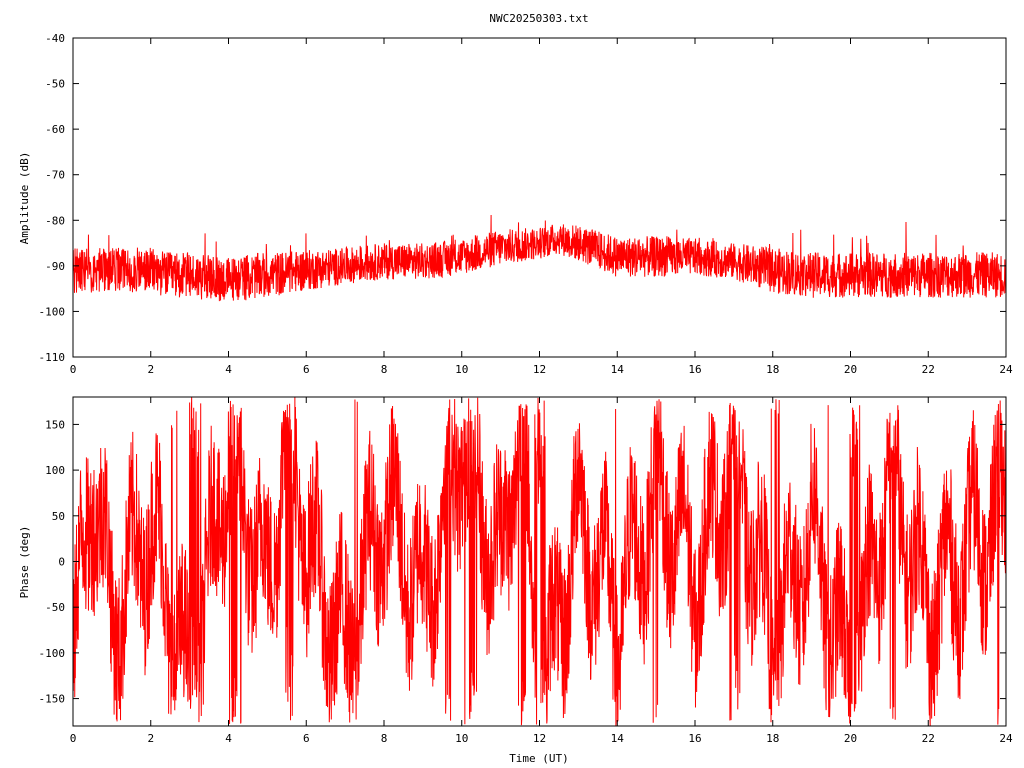 Image resolution: width=1024 pixels, height=768 pixels. I want to click on phase-x-tick-label: 12, so click(539, 738).